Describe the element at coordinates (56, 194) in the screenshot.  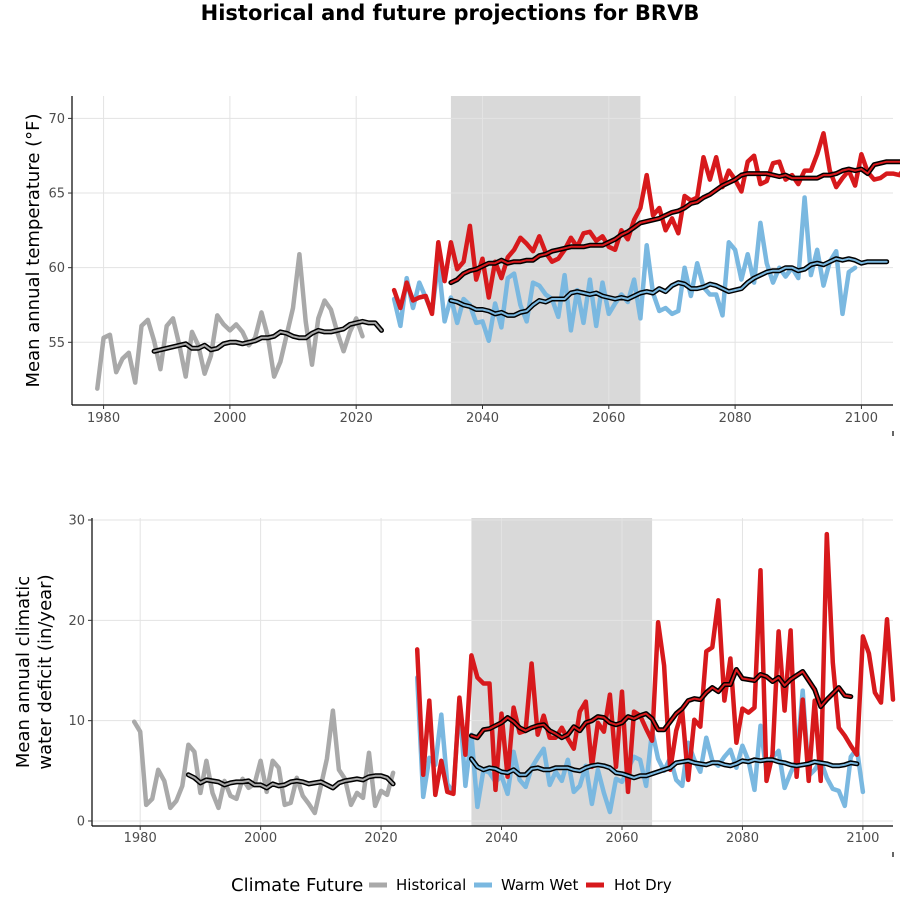
I see `y-tick-label: 65` at that location.